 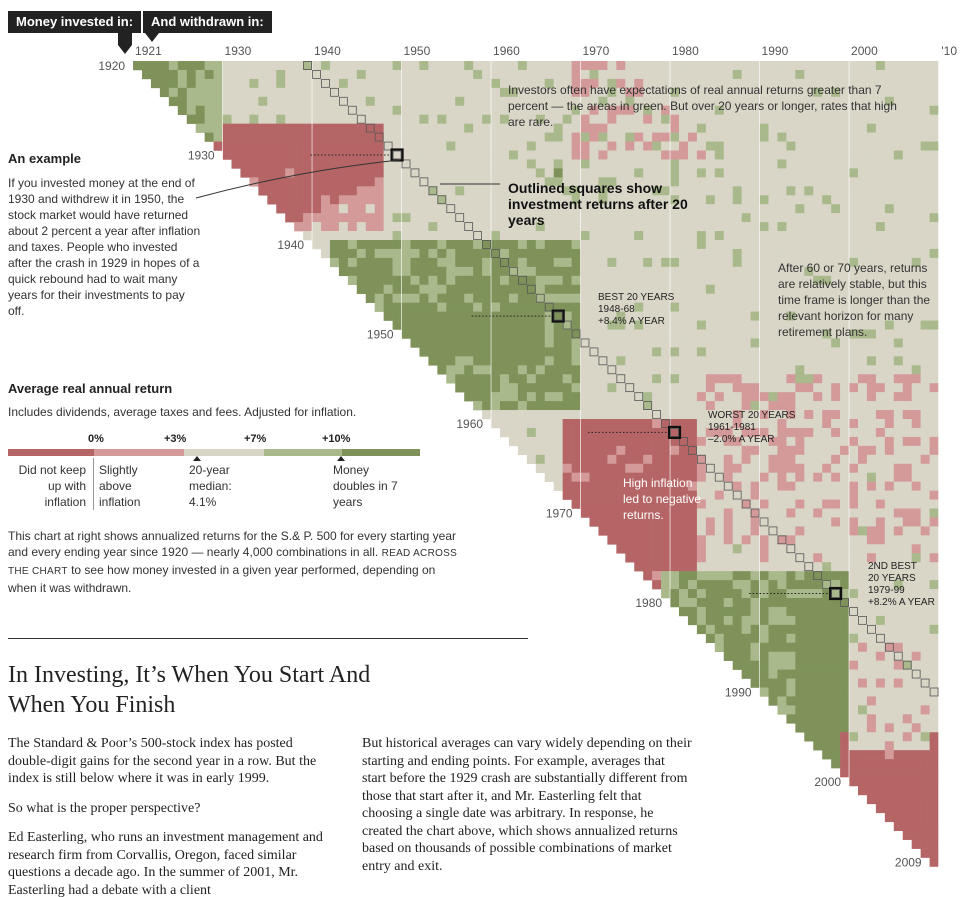 What do you see at coordinates (207, 21) in the screenshot?
I see `withdrawn-axis-label: And withdrawn in:` at bounding box center [207, 21].